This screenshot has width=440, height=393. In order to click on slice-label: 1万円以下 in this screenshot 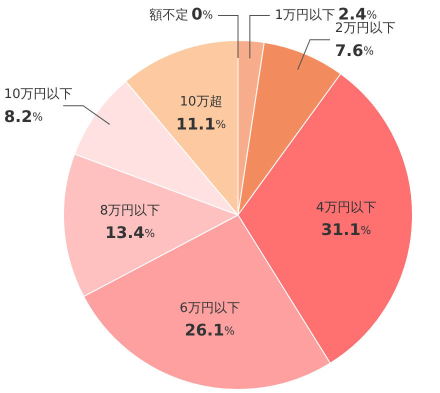, I will do `click(305, 15)`.